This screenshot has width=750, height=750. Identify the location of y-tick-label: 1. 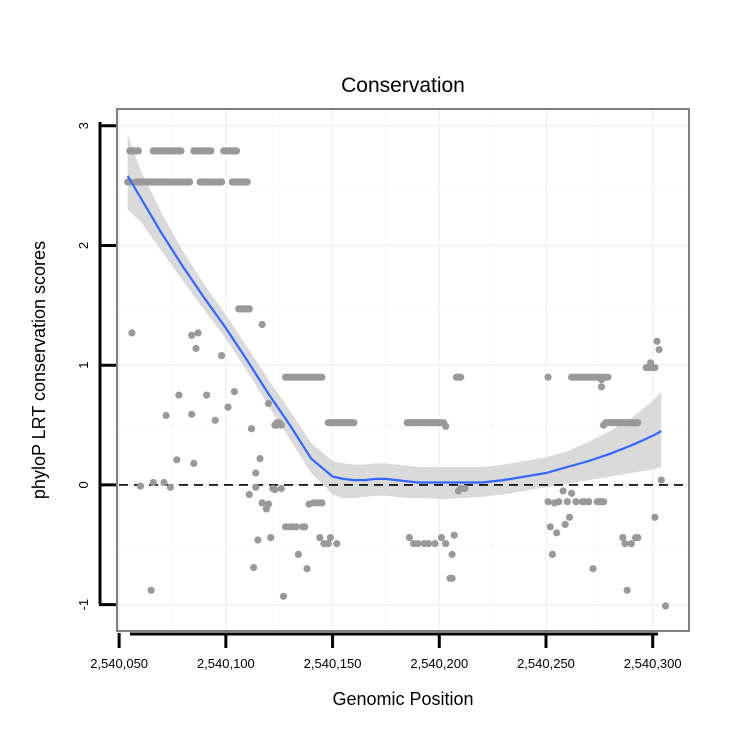
(83, 365).